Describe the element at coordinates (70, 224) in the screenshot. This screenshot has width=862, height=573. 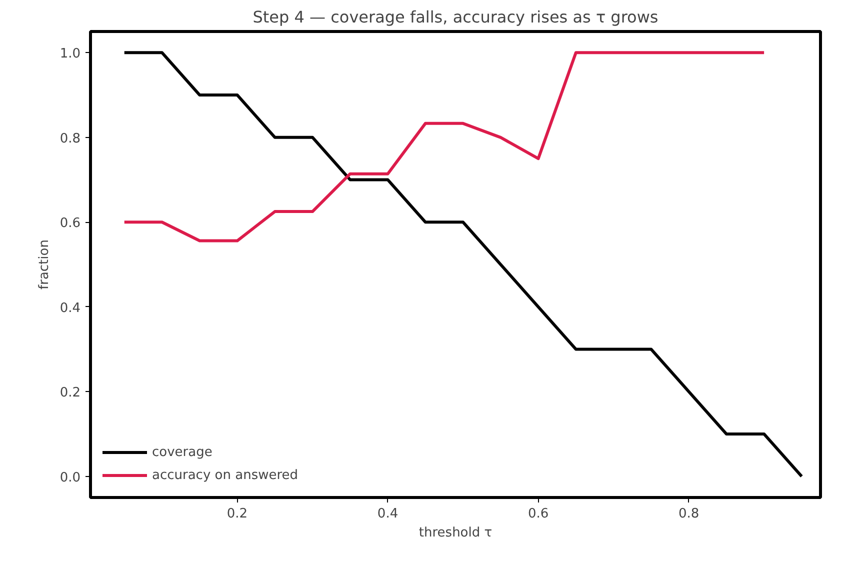
I see `y-tick-label: 0.6` at that location.